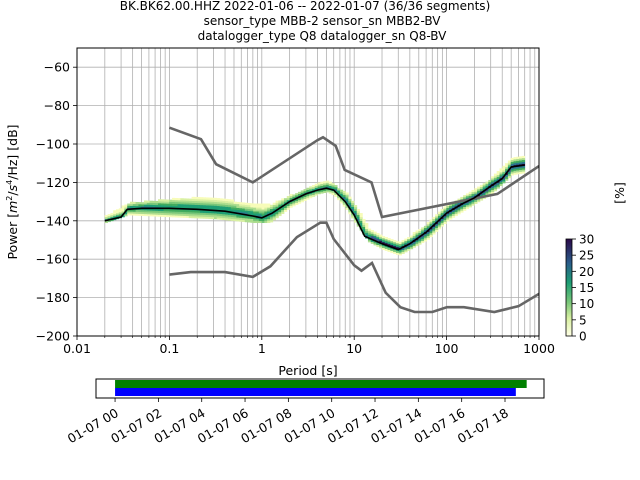 The width and height of the screenshot is (640, 480). I want to click on colorbar: 0 5 10 15 20 25 30 [%], so click(596, 263).